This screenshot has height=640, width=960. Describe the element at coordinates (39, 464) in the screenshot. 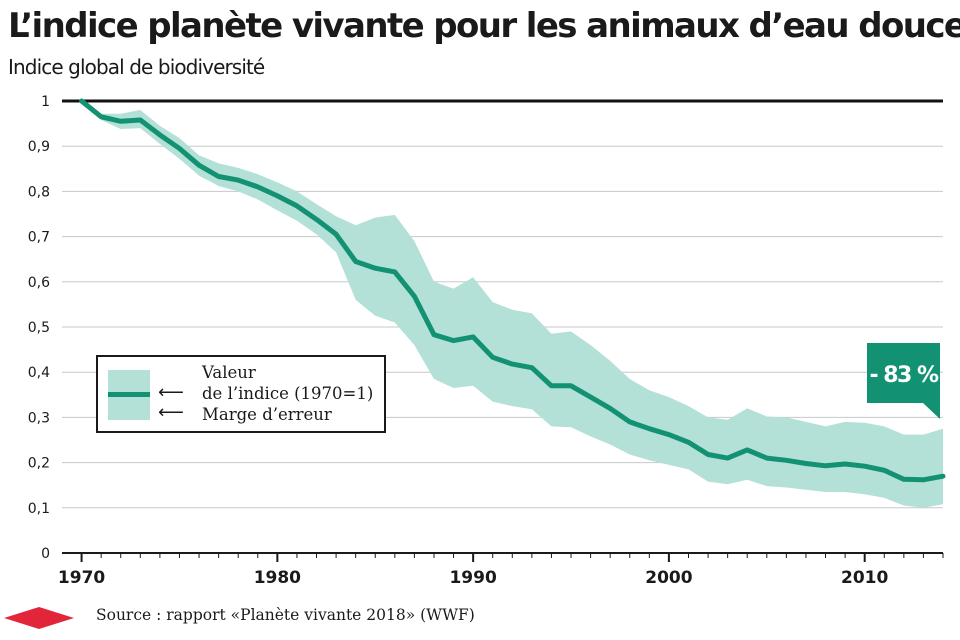

I see `y-tick-label: 0,2` at that location.